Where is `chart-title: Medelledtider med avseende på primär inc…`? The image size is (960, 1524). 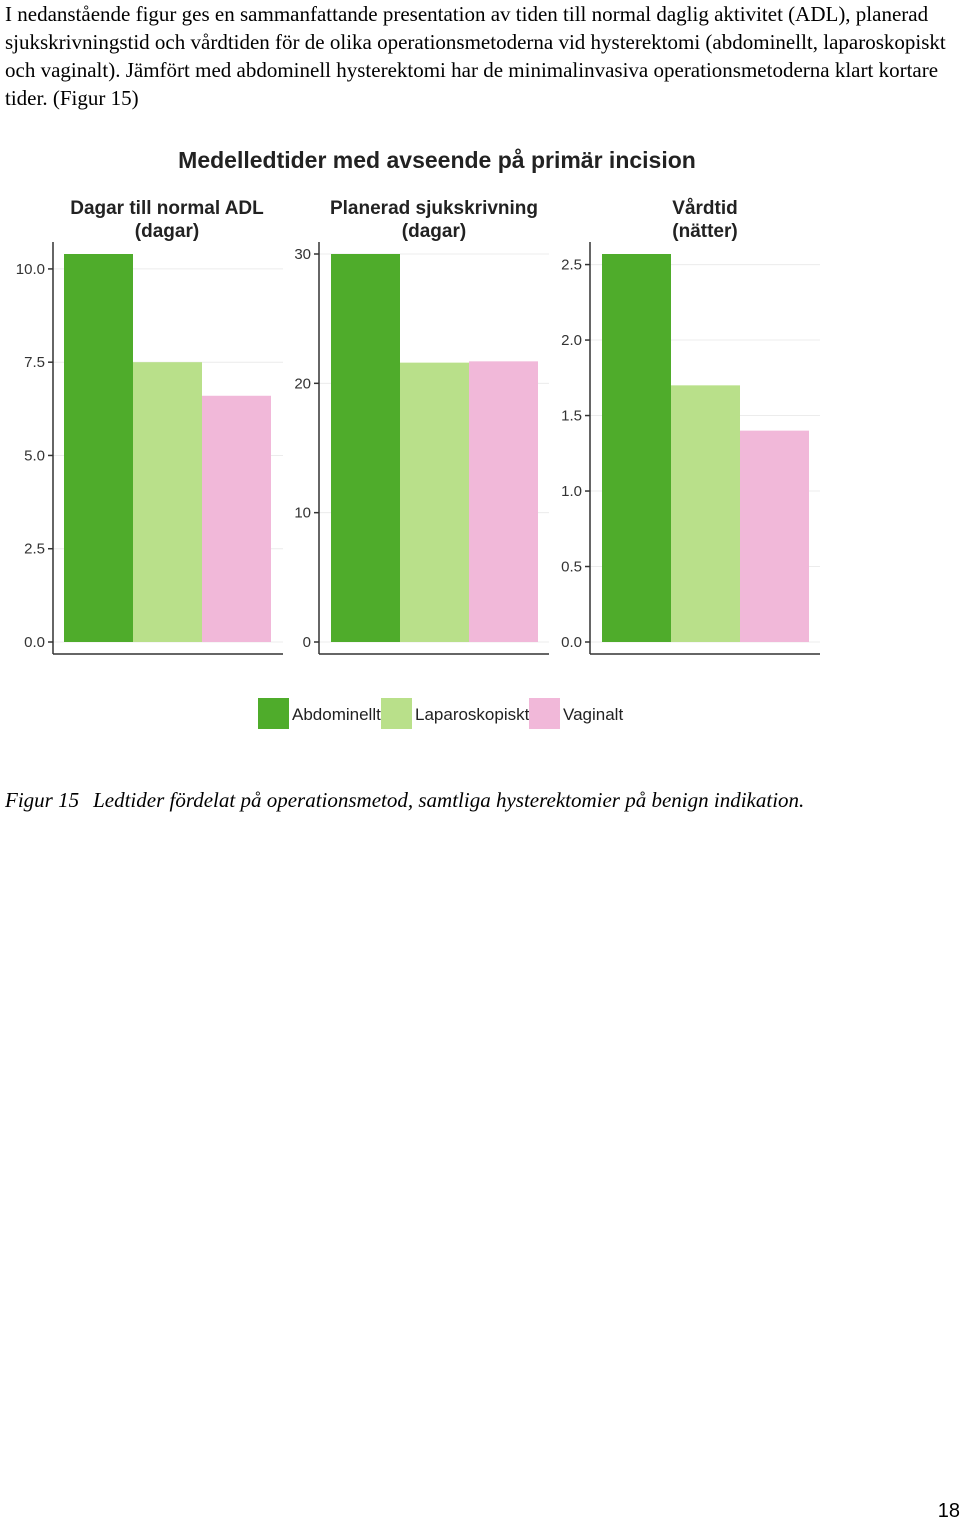 chart-title: Medelledtider med avseende på primär inc… is located at coordinates (437, 160).